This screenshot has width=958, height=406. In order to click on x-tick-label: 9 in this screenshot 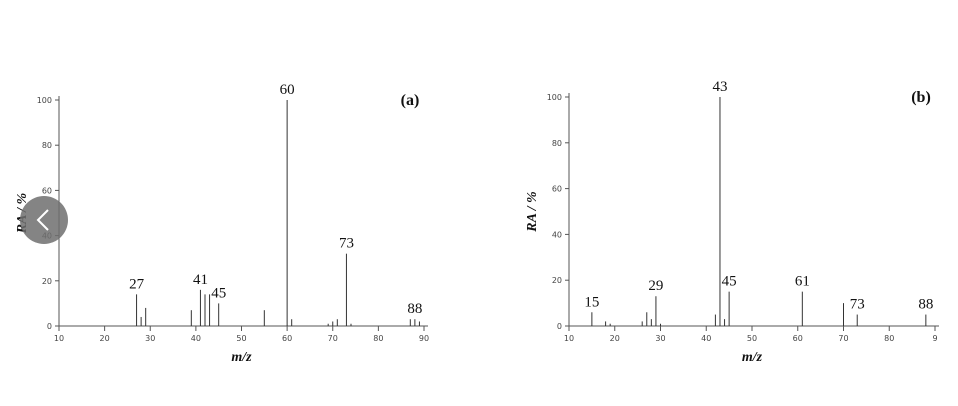, I will do `click(934, 338)`.